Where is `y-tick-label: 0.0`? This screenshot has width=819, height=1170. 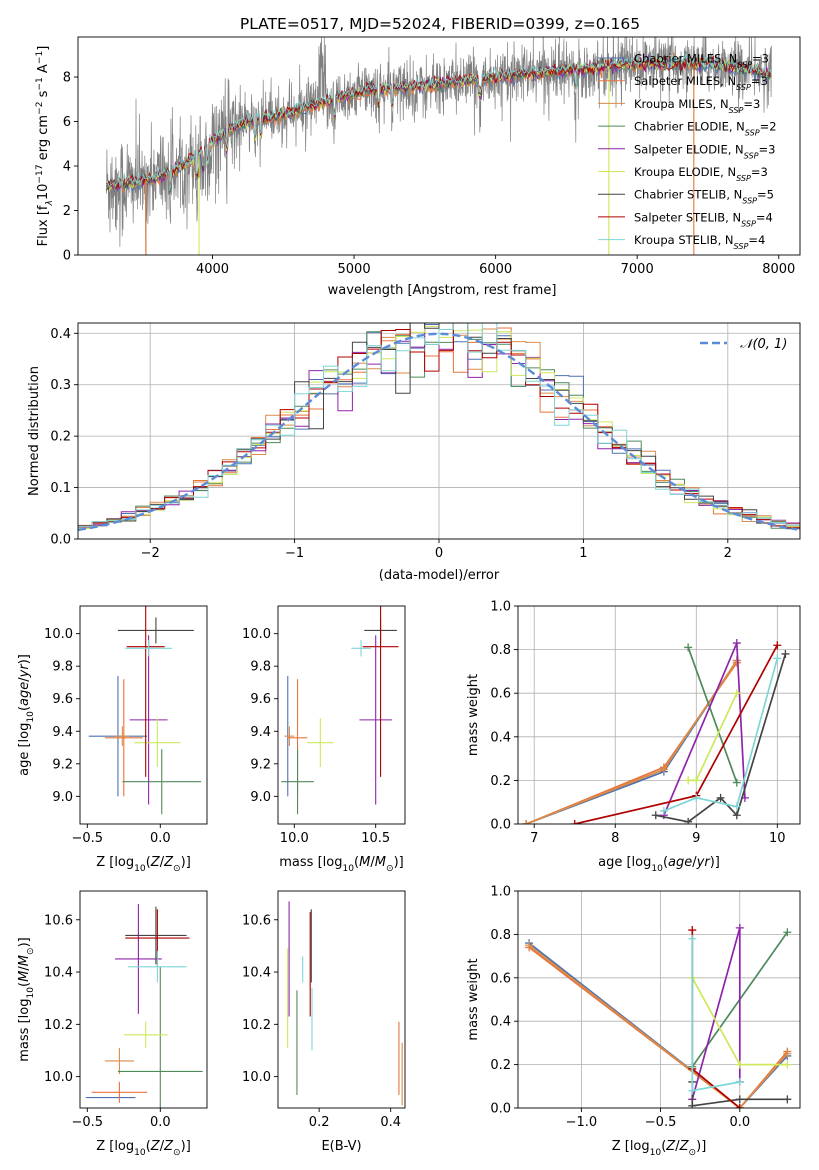
y-tick-label: 0.0 is located at coordinates (500, 1109).